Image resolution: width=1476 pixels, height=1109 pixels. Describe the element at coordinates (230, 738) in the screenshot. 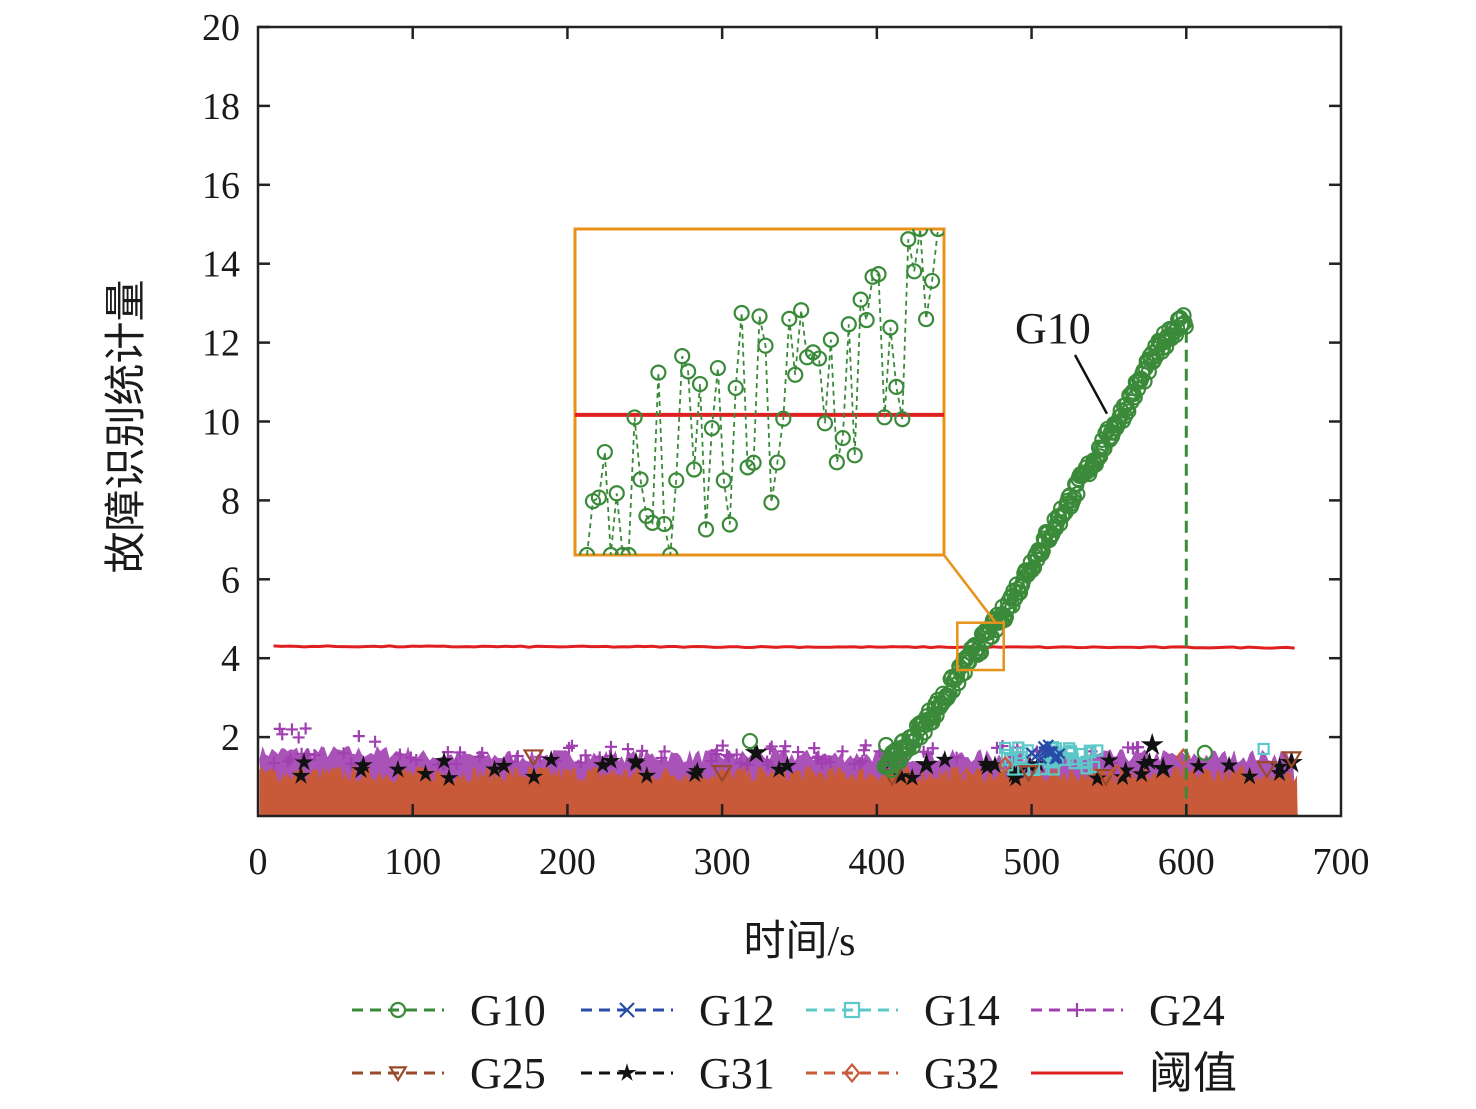

I see `y-tick-label: 2` at that location.